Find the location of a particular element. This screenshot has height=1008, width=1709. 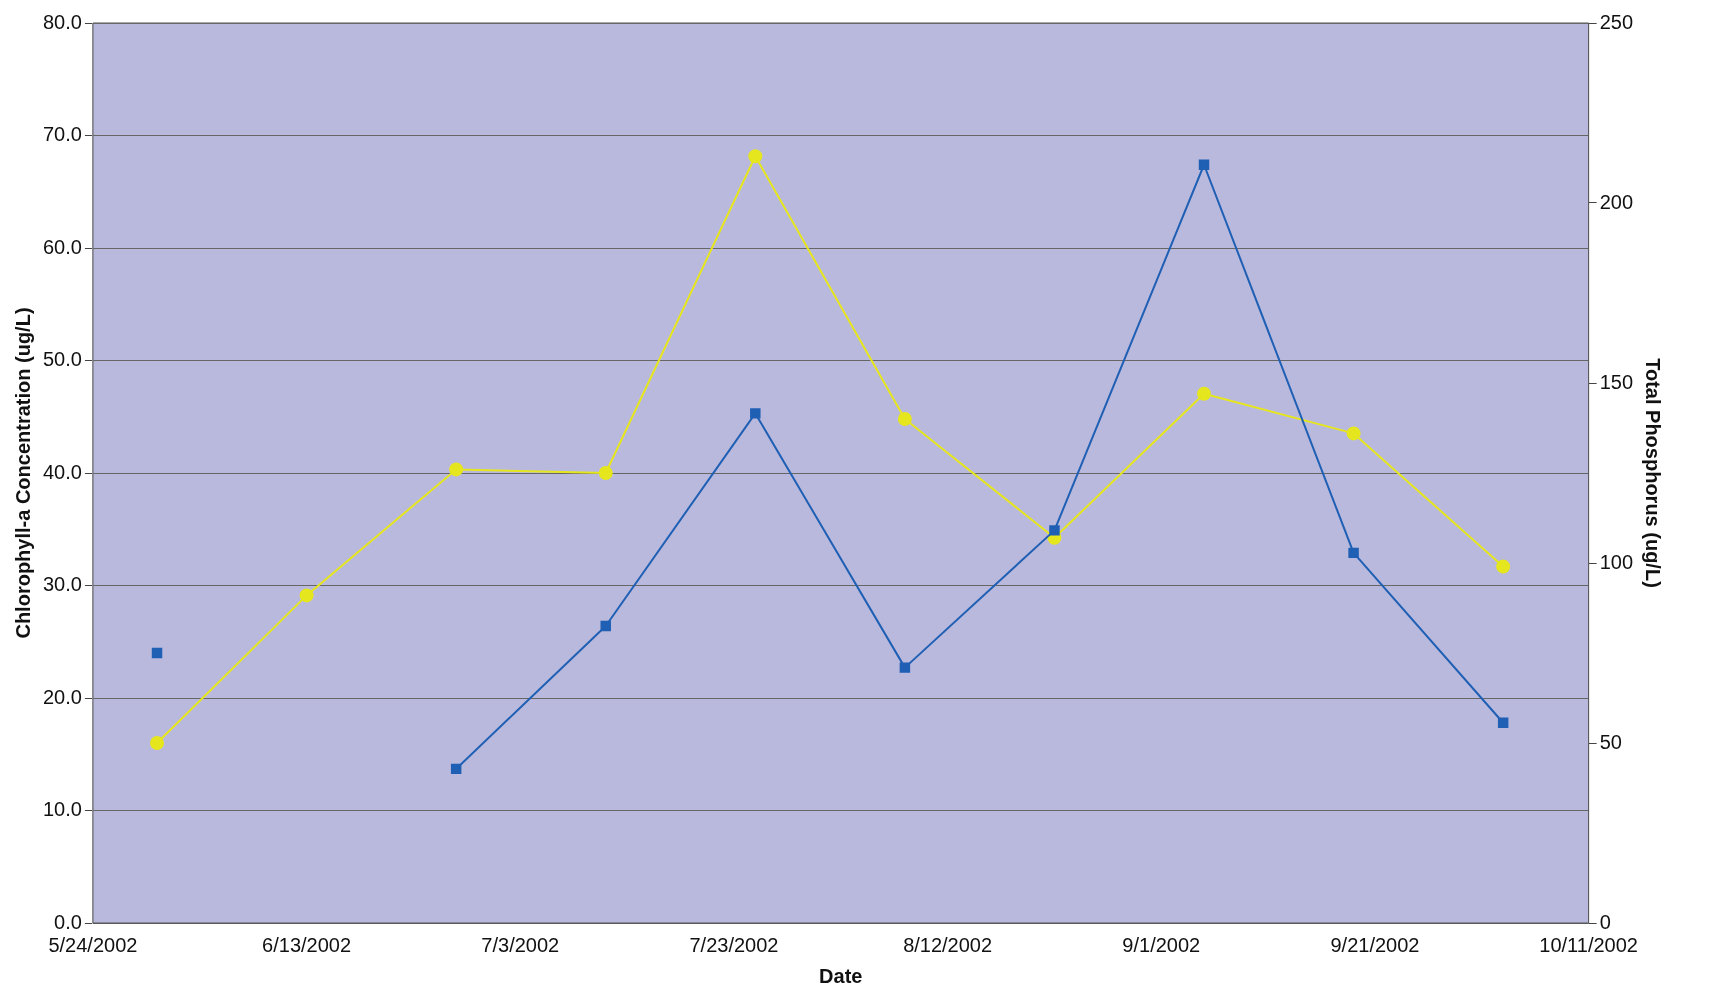

x-axis-title: Date is located at coordinates (841, 975).